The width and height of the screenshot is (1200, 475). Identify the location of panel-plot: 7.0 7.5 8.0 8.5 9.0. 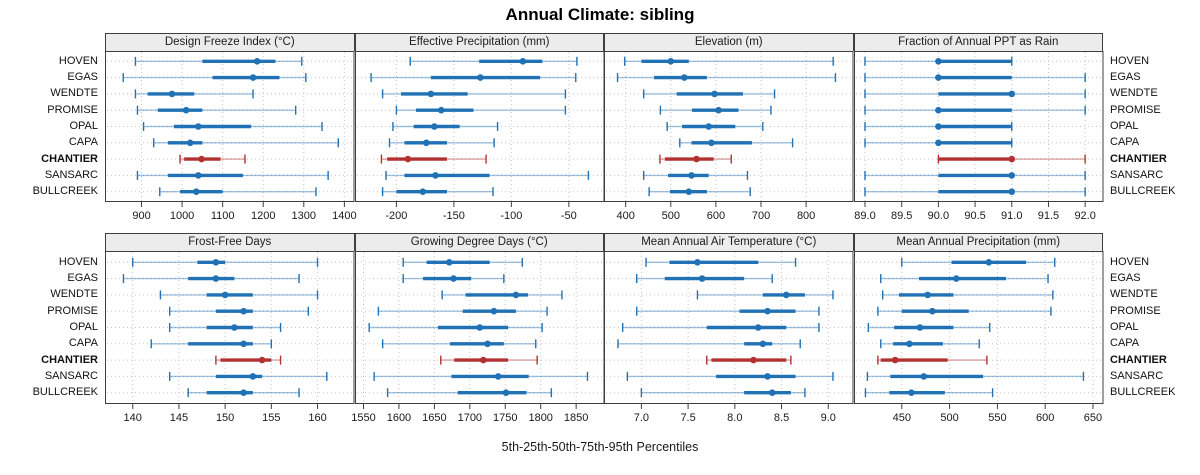
(729, 337).